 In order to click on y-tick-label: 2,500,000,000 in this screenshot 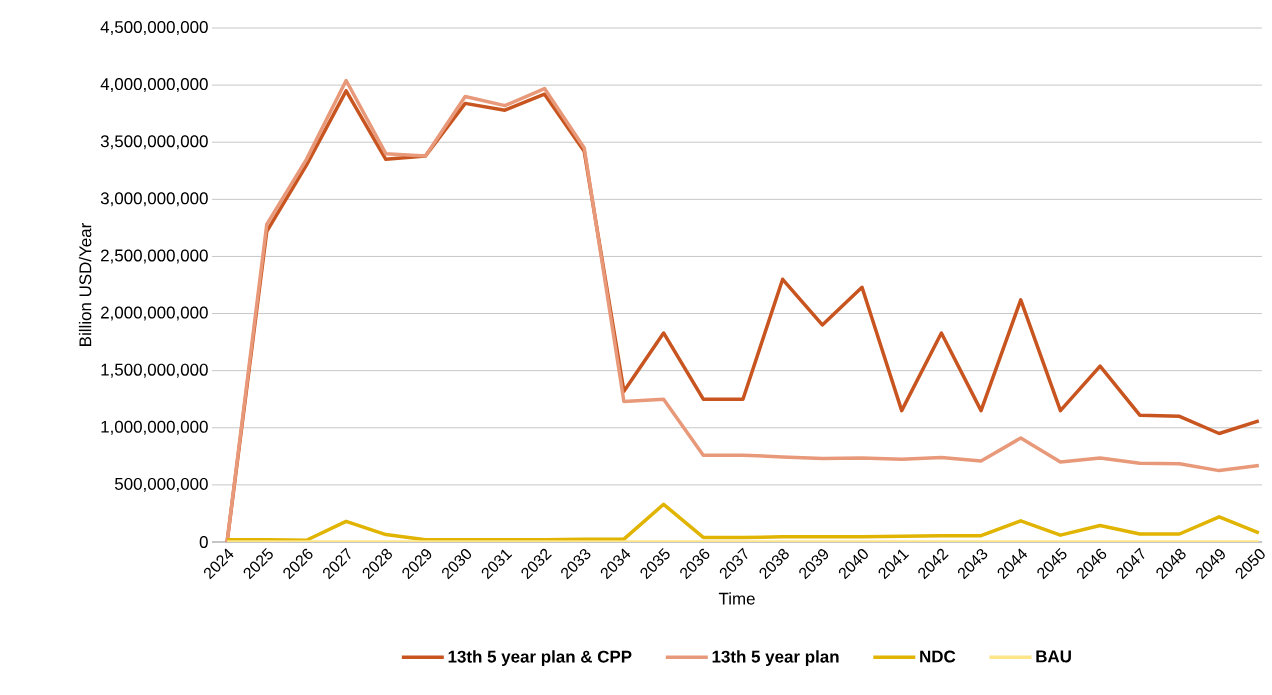, I will do `click(154, 256)`.